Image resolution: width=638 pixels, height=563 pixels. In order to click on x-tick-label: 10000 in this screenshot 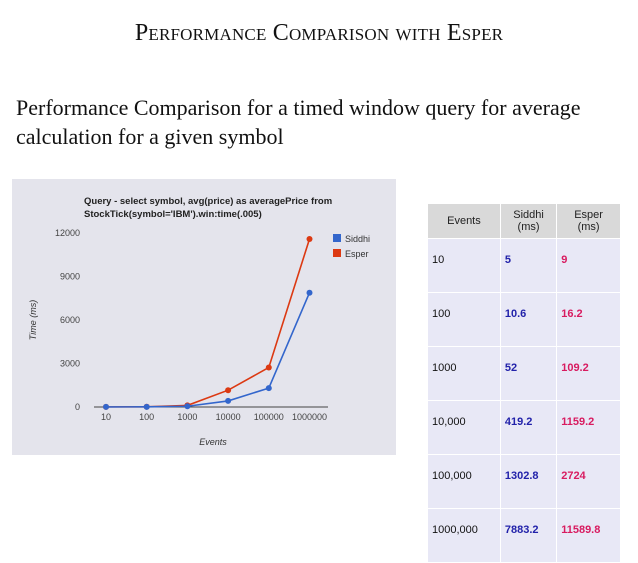, I will do `click(228, 417)`.